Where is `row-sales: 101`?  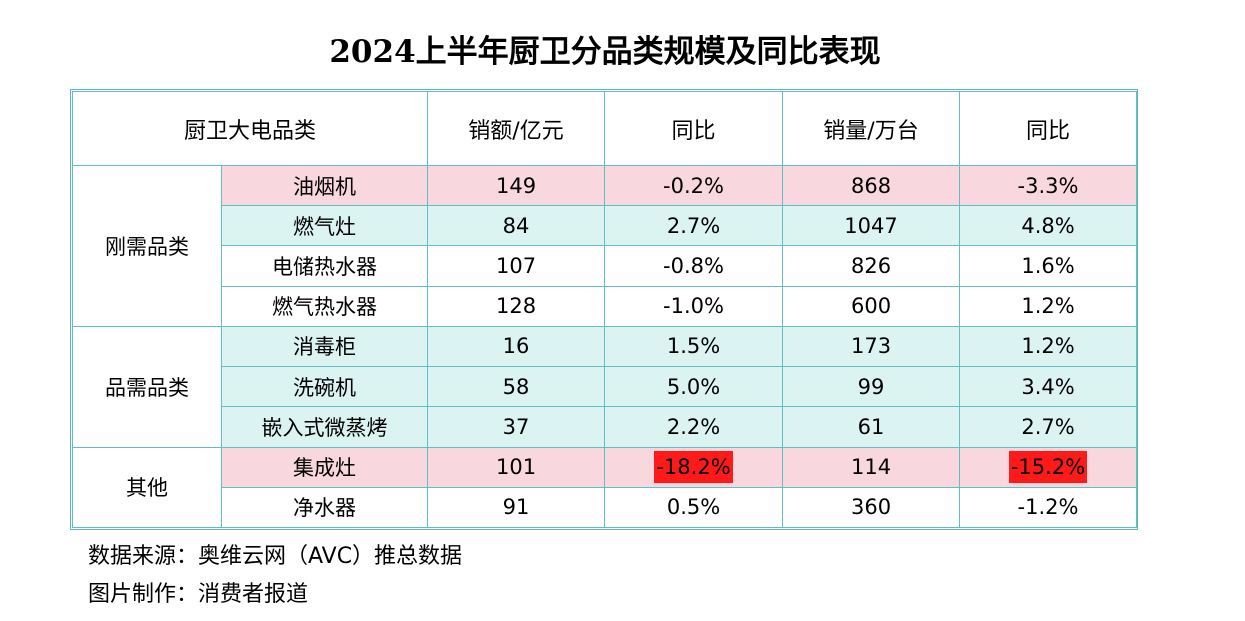 row-sales: 101 is located at coordinates (516, 467).